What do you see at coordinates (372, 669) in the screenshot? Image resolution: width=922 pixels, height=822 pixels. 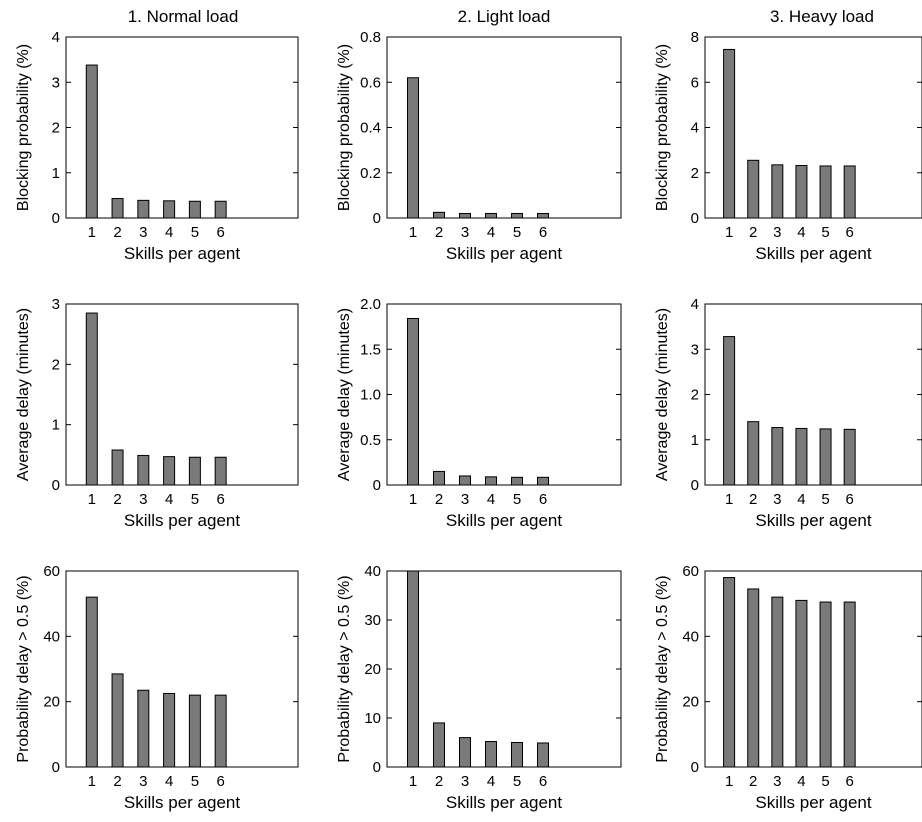 I see `y-tick-label: 20` at bounding box center [372, 669].